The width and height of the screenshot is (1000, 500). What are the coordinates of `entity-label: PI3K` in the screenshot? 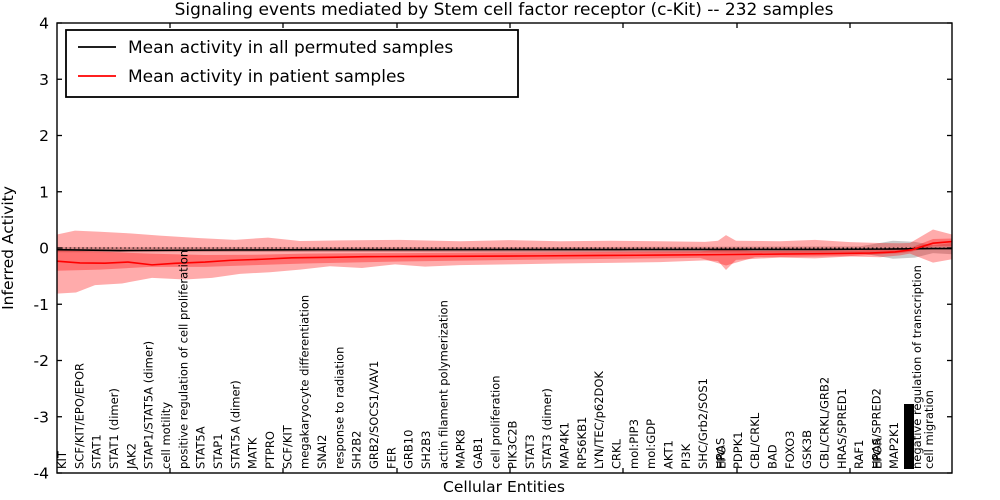 It's located at (686, 456).